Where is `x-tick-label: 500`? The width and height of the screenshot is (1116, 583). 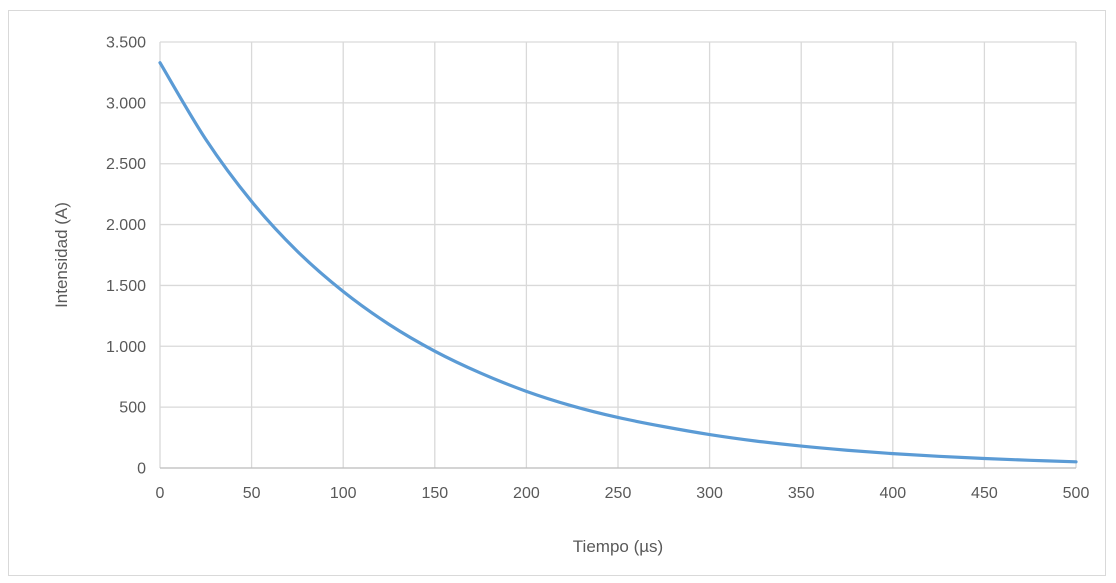 x-tick-label: 500 is located at coordinates (1076, 493).